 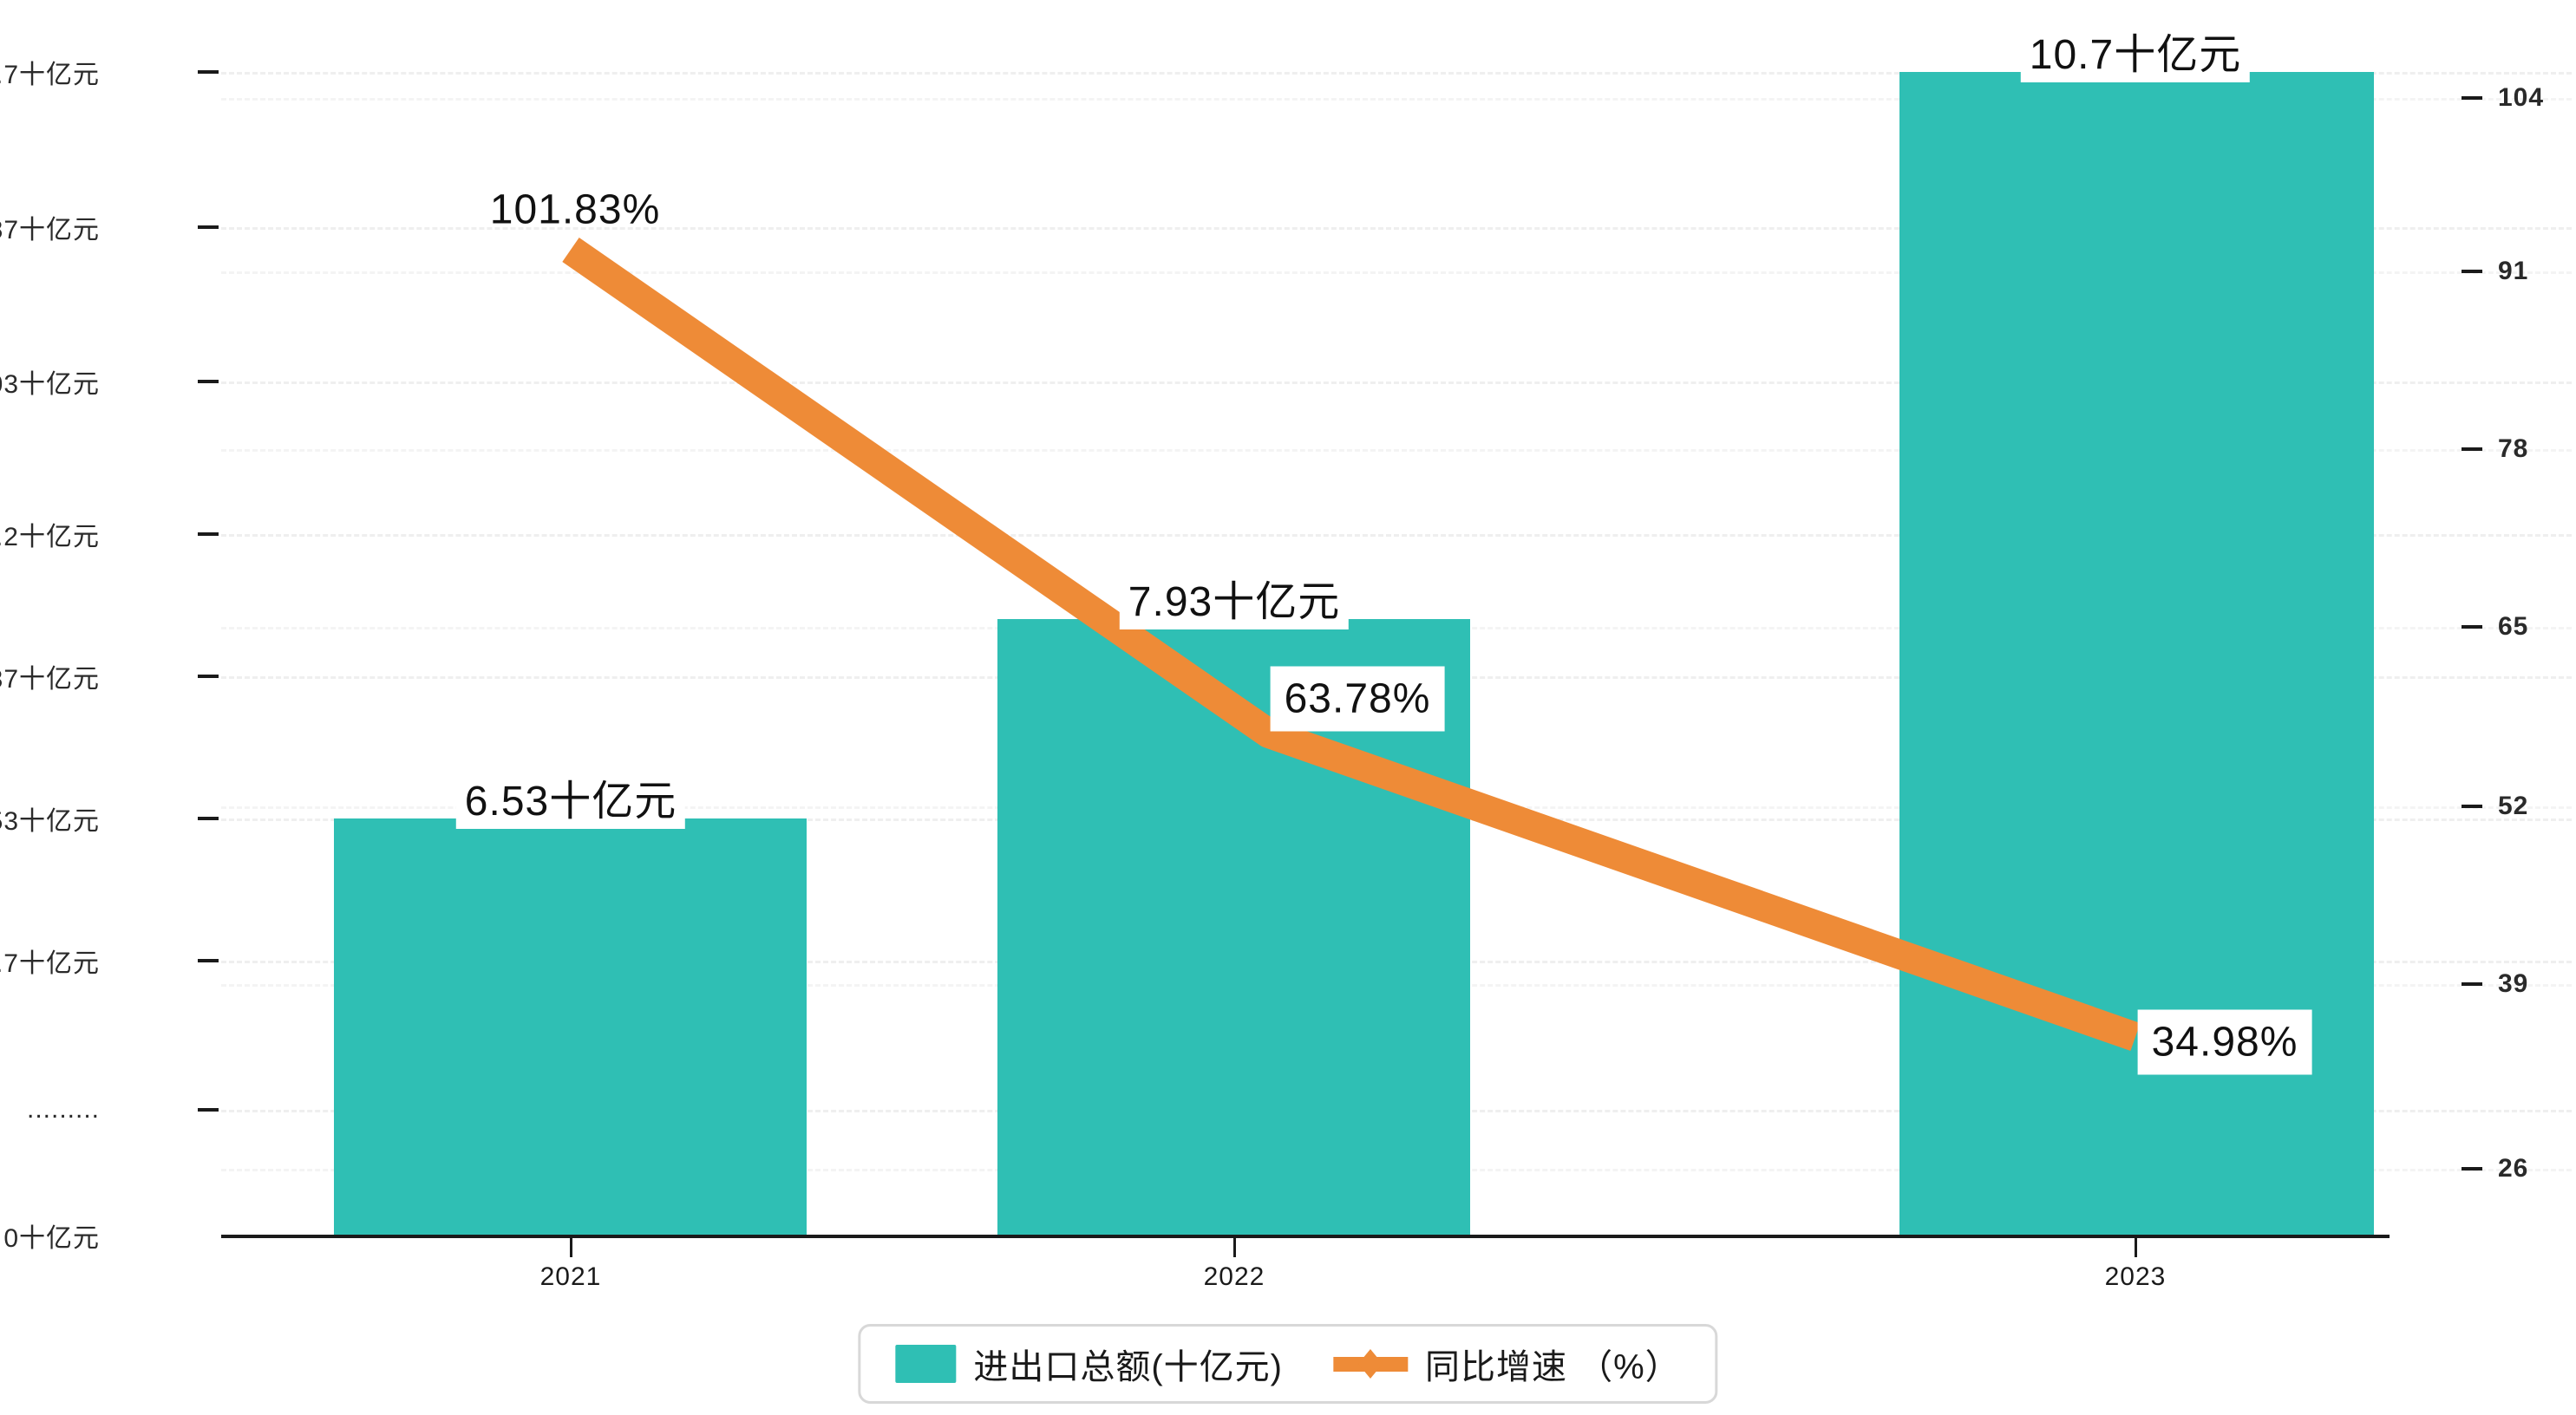 What do you see at coordinates (1357, 699) in the screenshot?
I see `line-value-label-2022: 63.78%` at bounding box center [1357, 699].